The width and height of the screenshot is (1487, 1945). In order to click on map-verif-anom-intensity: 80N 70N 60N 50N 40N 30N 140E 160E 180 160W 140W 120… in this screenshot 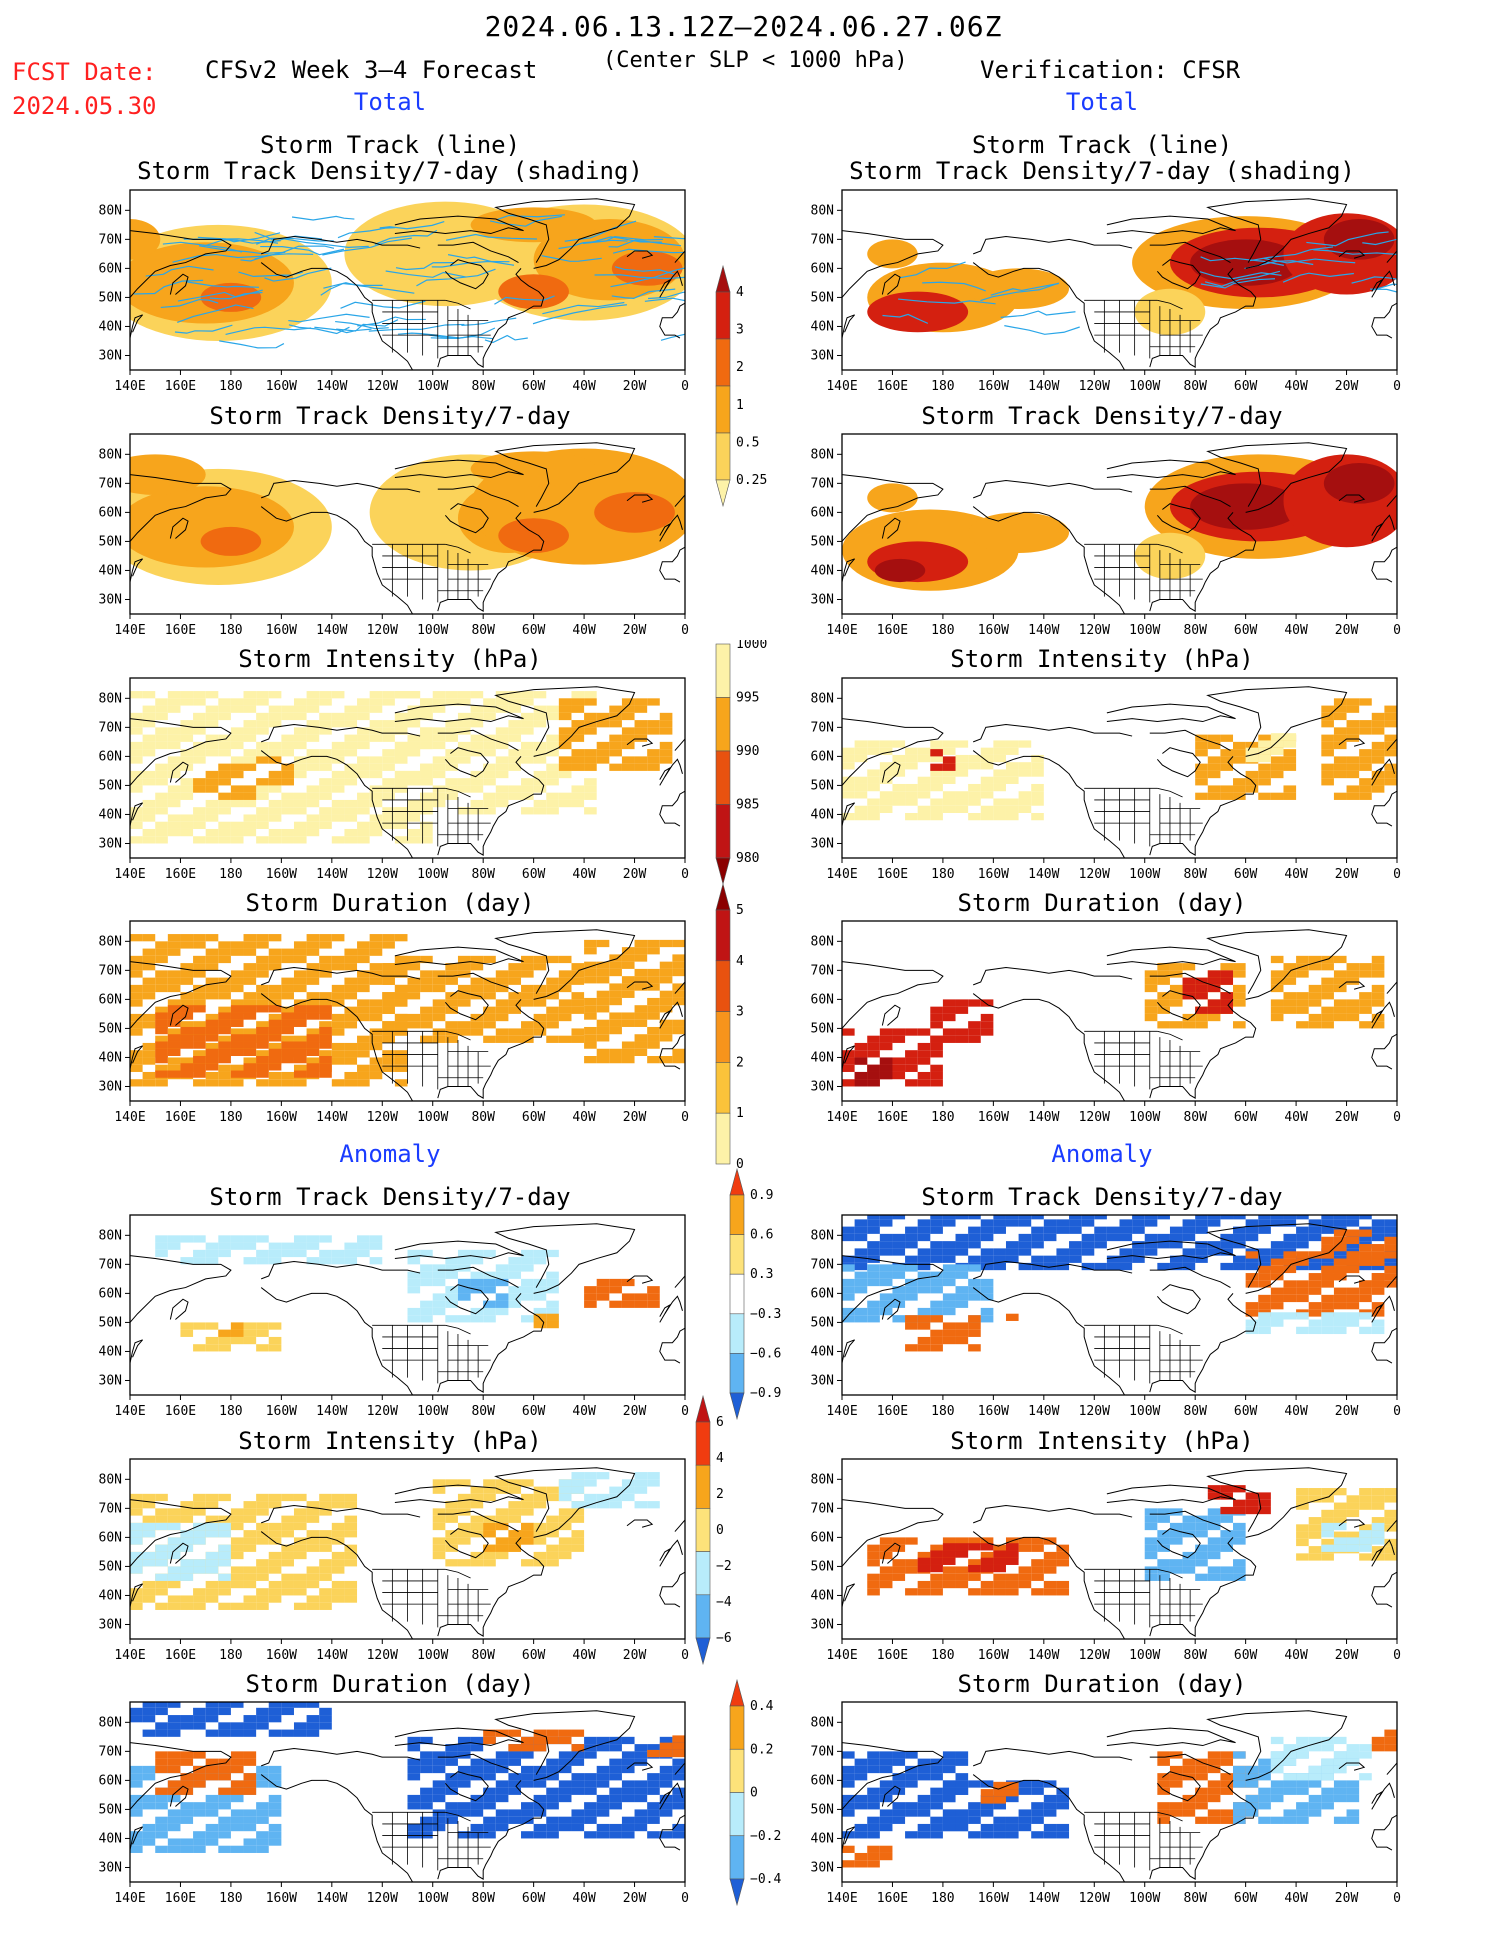, I will do `click(1098, 1562)`.